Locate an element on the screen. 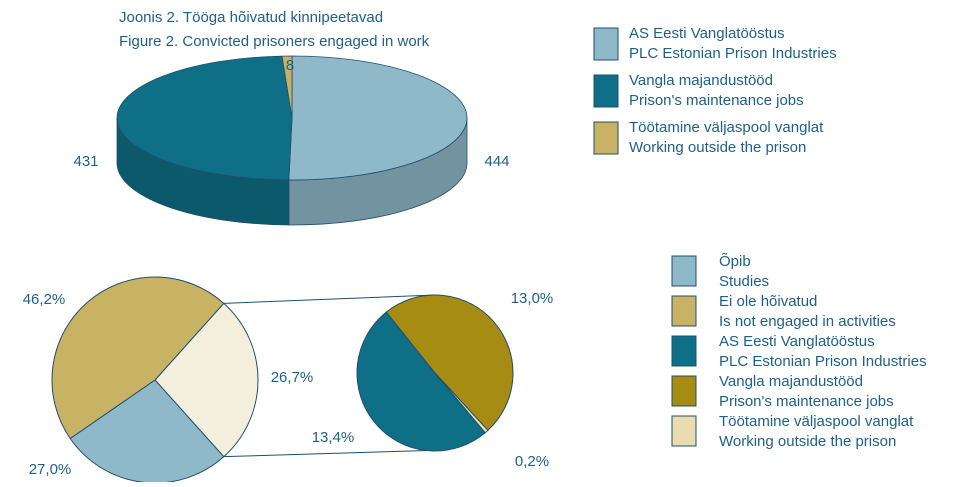 The width and height of the screenshot is (979, 487). legend-label: Is not engaged in activities is located at coordinates (807, 321).